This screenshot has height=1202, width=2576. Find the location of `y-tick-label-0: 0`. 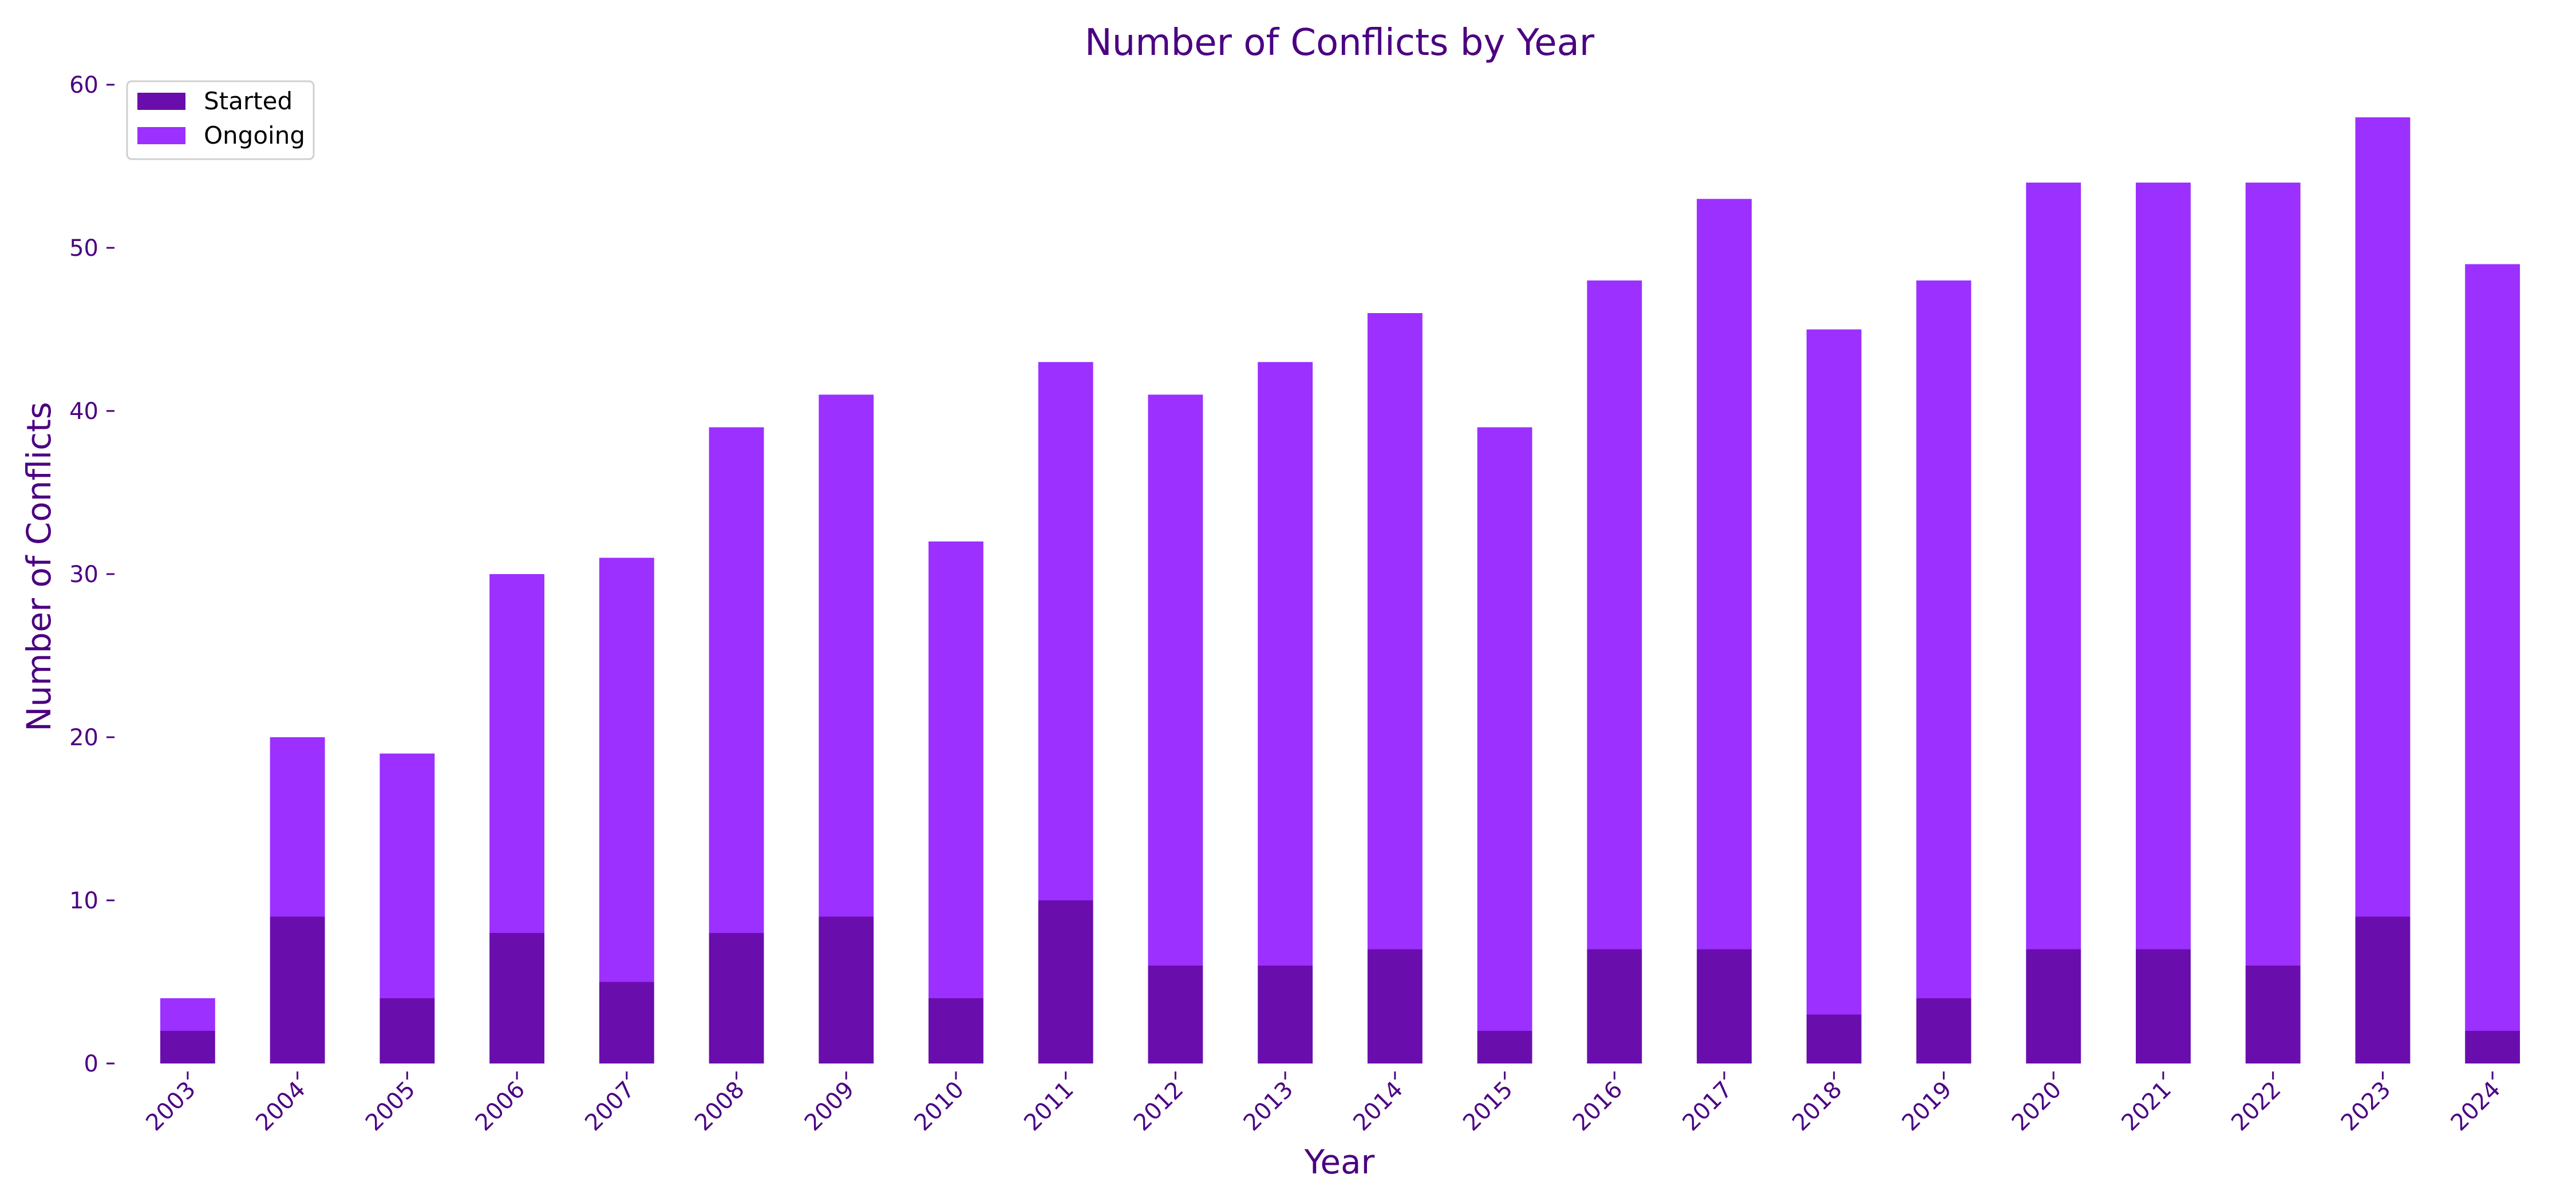

y-tick-label-0: 0 is located at coordinates (91, 1064).